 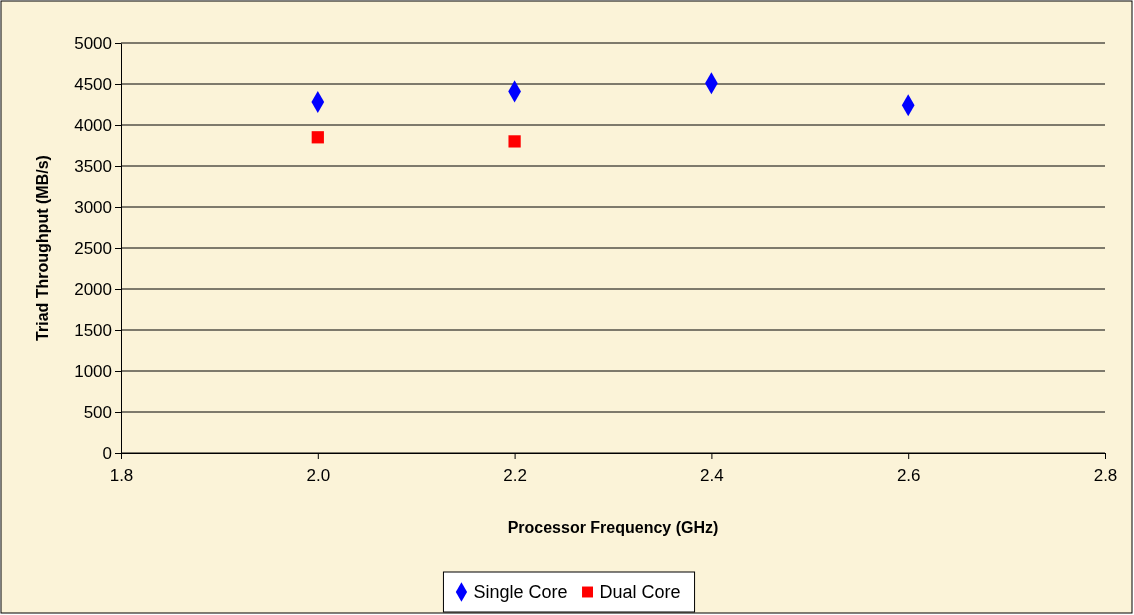 I want to click on y-tick-label: 3000, so click(x=93, y=207).